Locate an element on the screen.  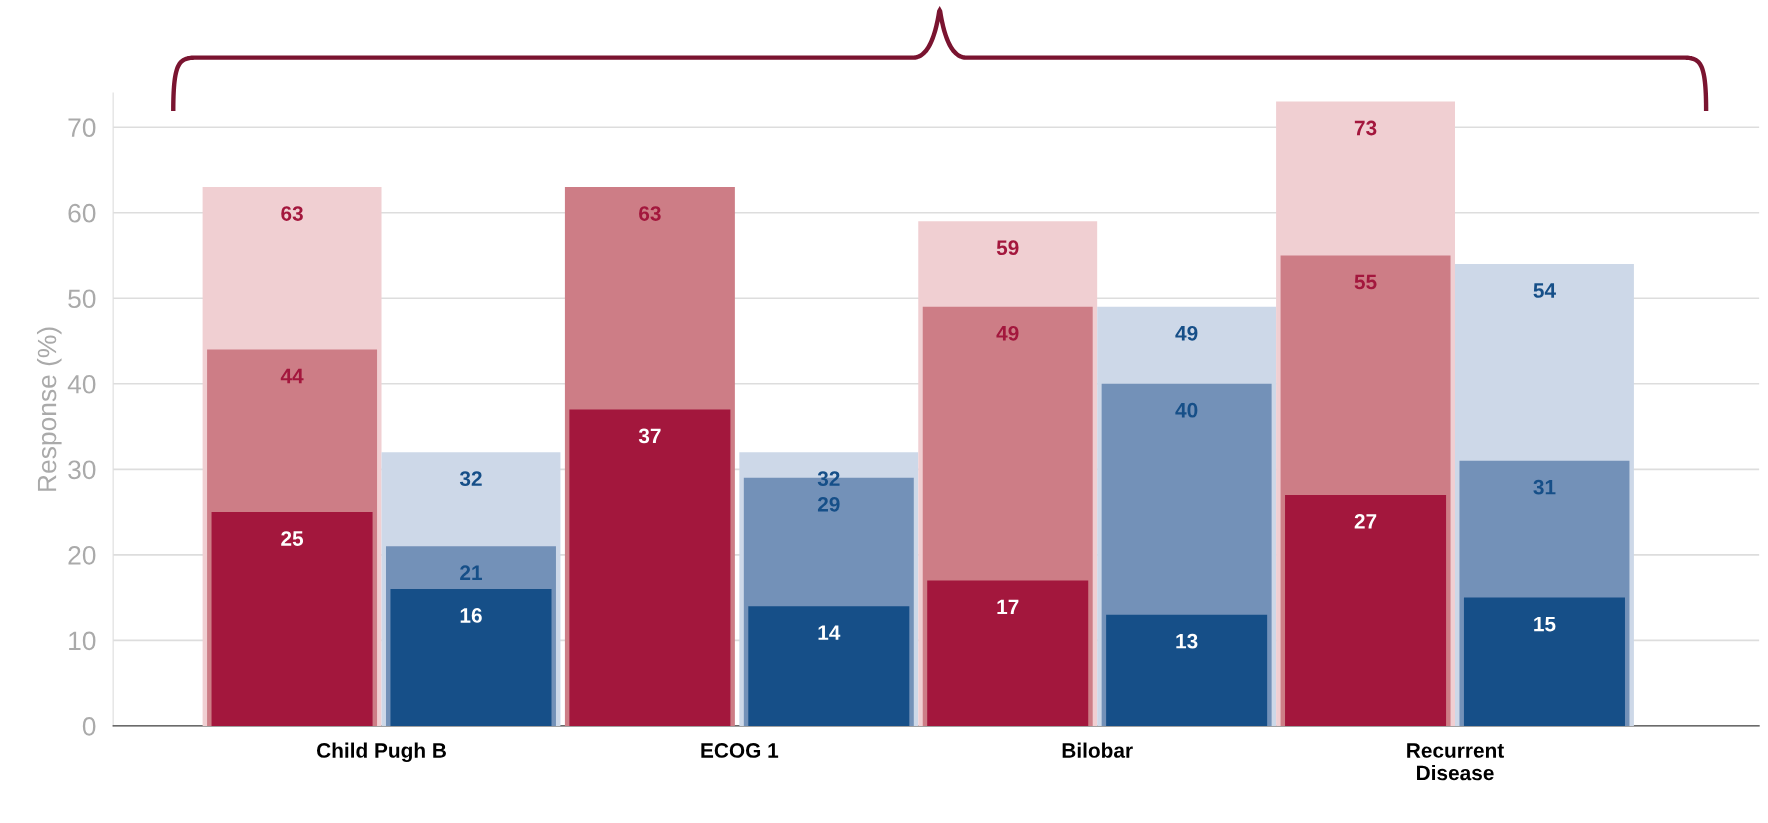
y-axis-title: Response (%) is located at coordinates (49, 409).